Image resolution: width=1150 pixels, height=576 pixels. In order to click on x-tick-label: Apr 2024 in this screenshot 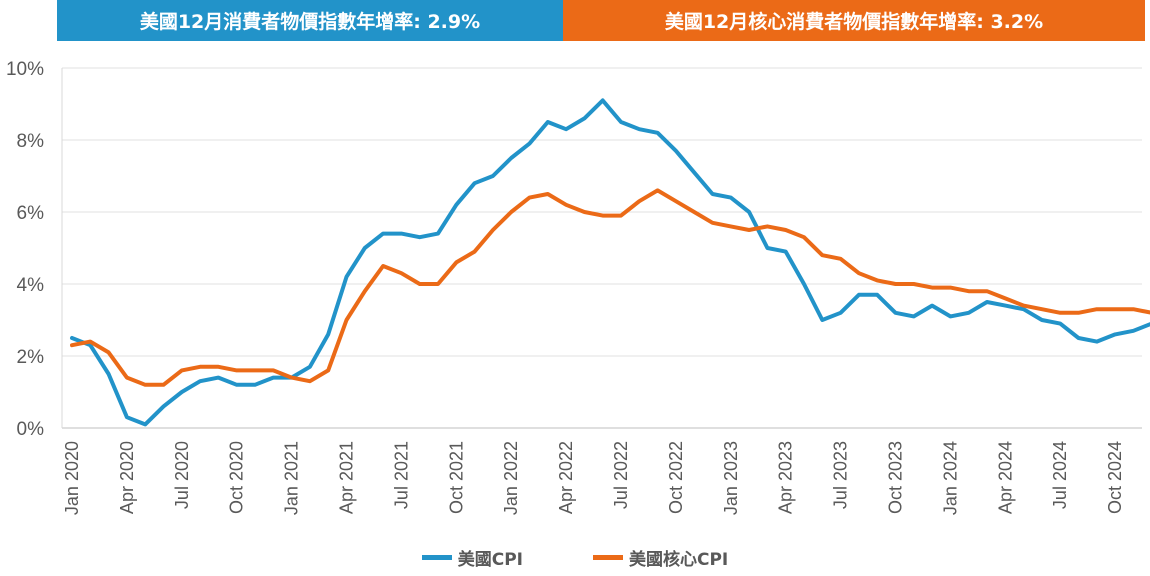, I will do `click(1005, 477)`.